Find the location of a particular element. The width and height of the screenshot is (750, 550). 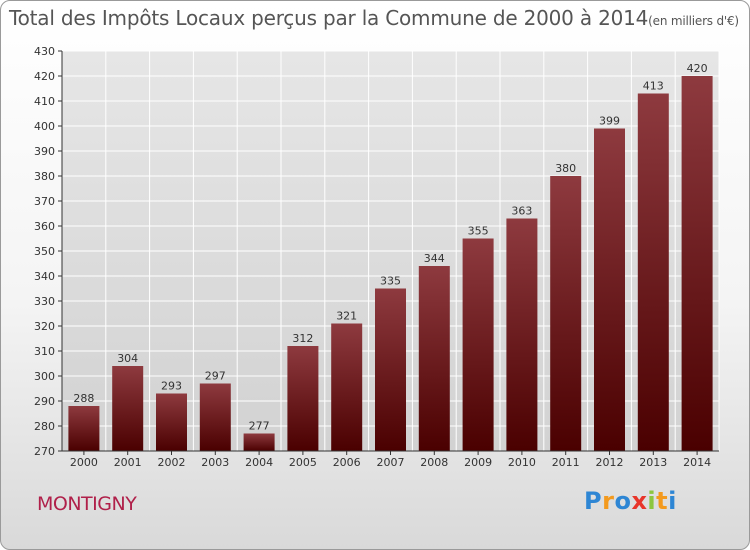

x-tick-label: 2012 is located at coordinates (610, 462).